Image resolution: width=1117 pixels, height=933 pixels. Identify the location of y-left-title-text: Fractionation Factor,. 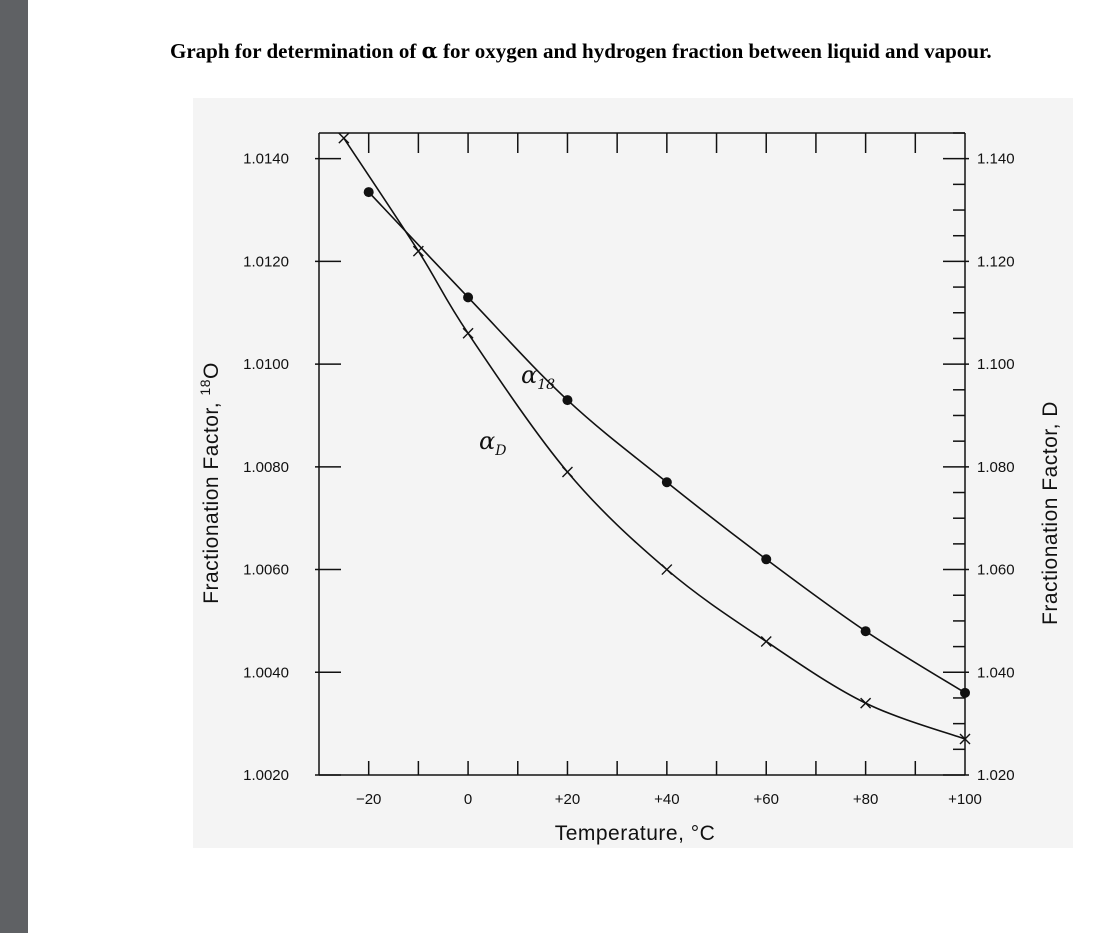
(211, 500).